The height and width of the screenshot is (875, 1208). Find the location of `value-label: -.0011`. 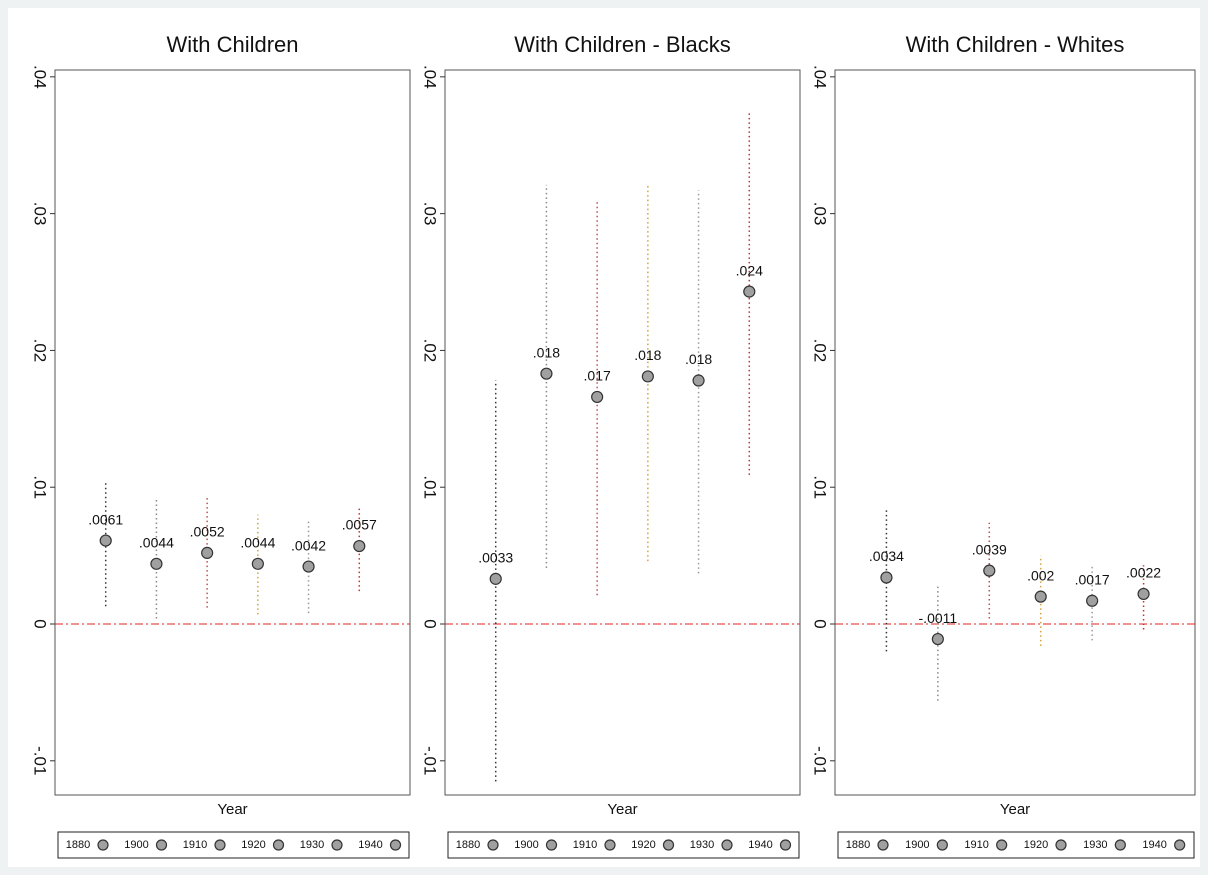

value-label: -.0011 is located at coordinates (938, 618).